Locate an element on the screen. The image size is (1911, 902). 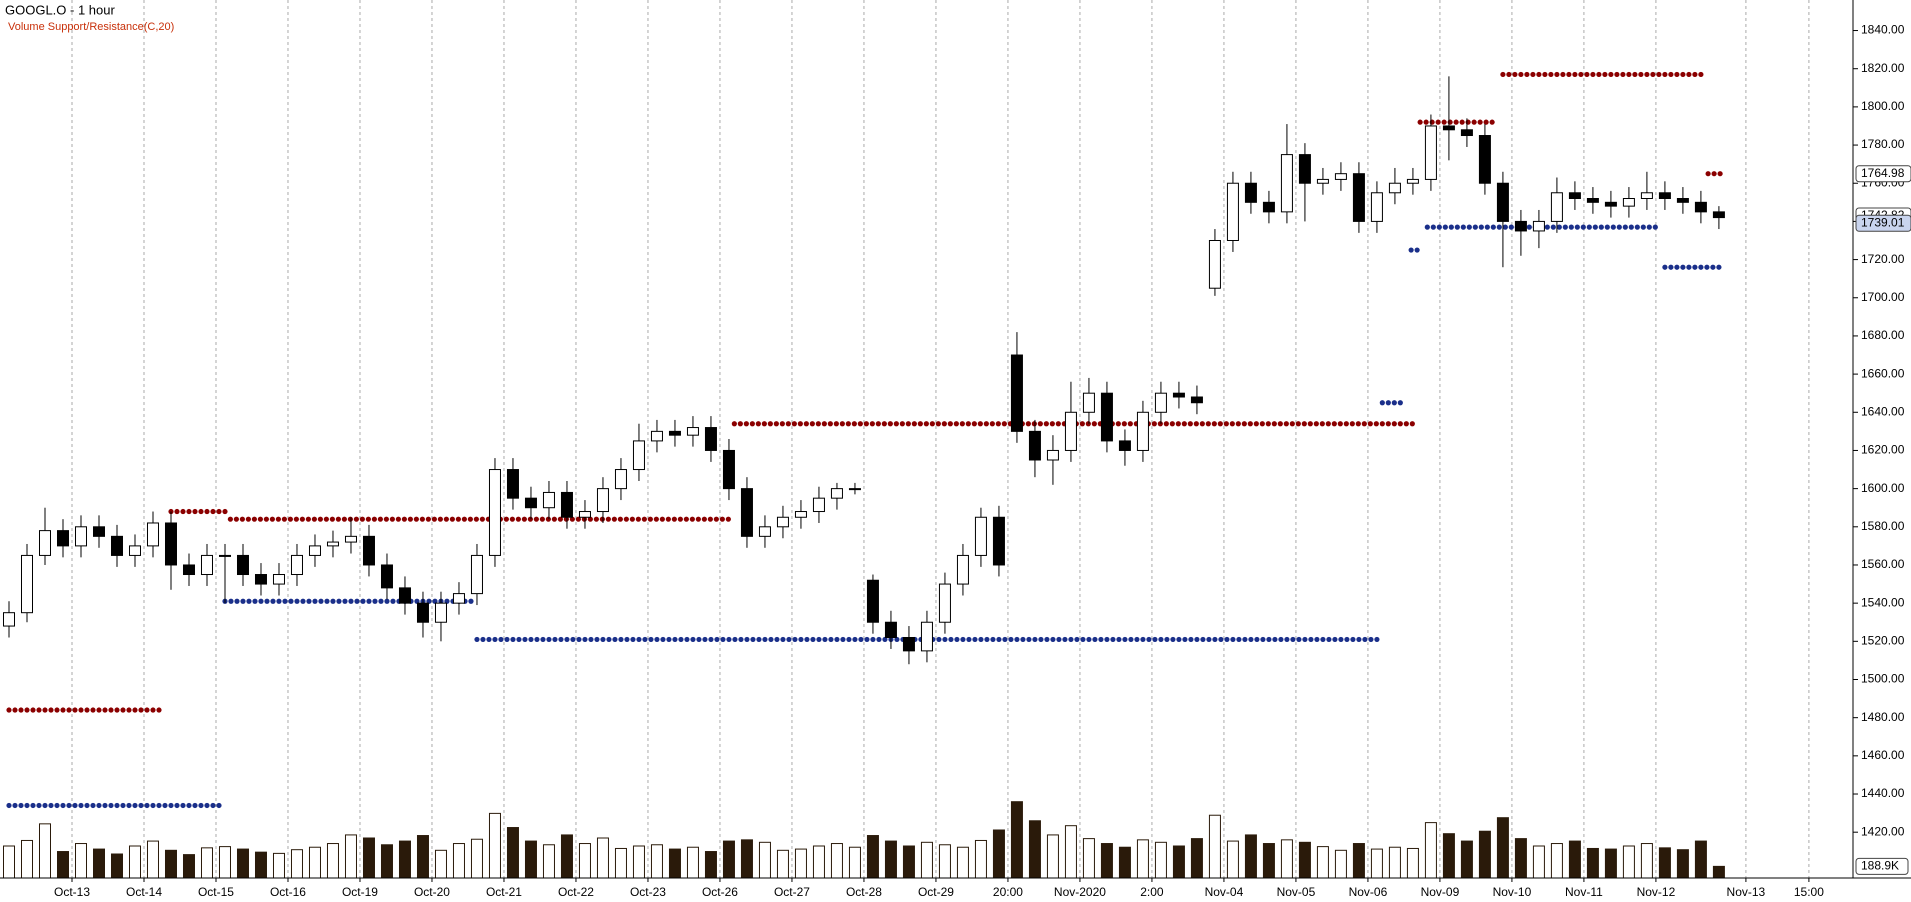
x-tick-label: Oct-13 is located at coordinates (72, 892).